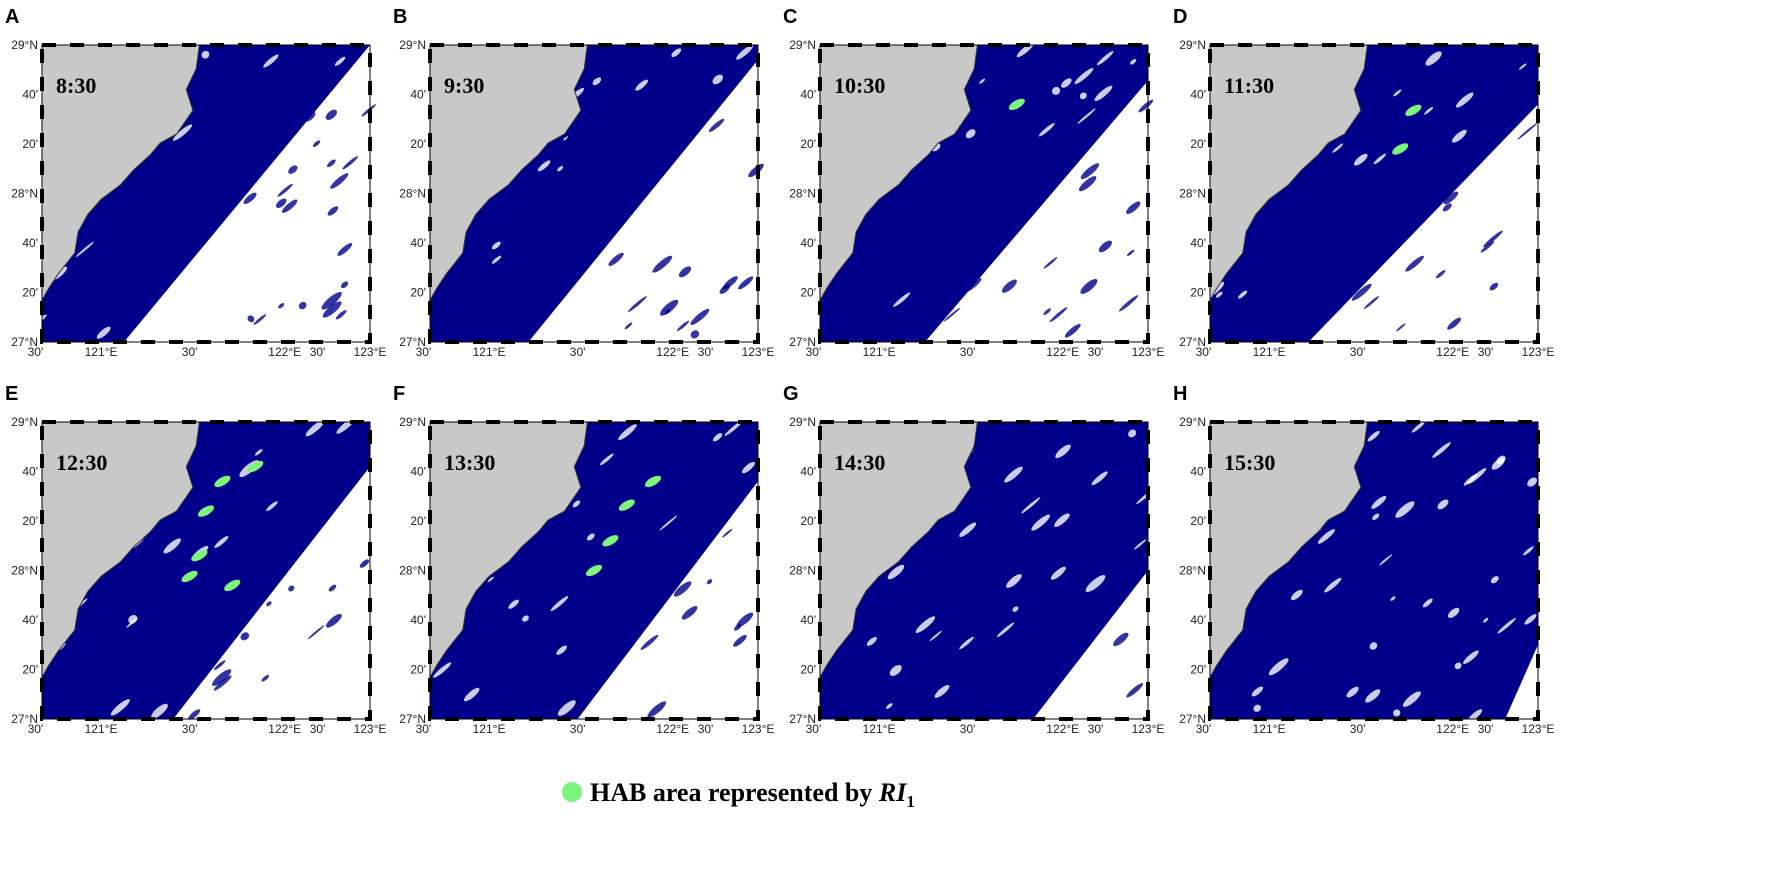 Image resolution: width=1772 pixels, height=886 pixels. I want to click on x-tick-label: 122°E, so click(672, 729).